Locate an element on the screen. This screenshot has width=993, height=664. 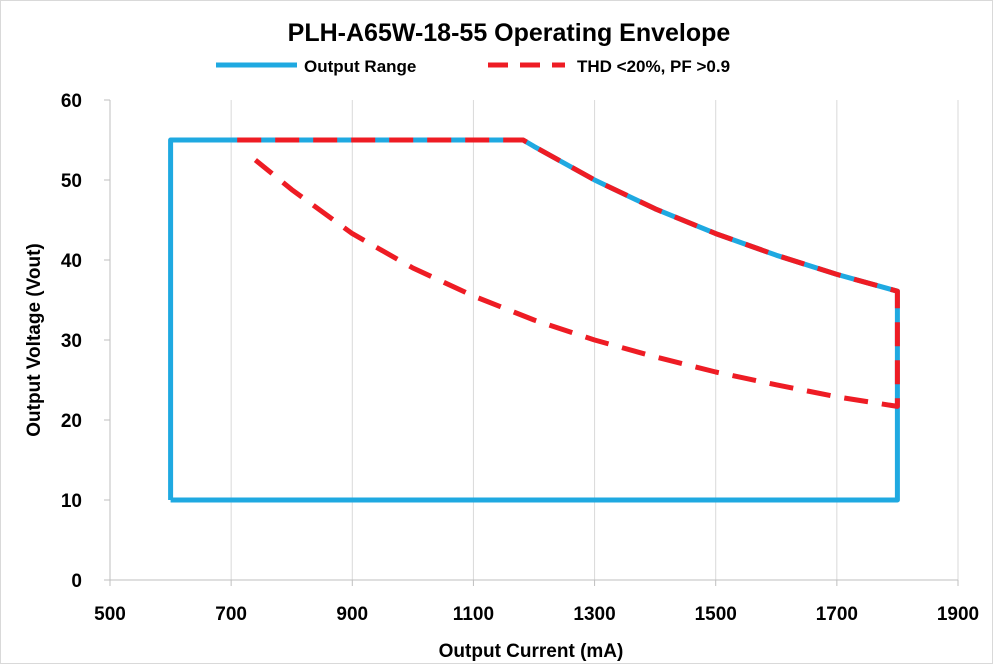
x-tick-label: 1300 is located at coordinates (594, 614).